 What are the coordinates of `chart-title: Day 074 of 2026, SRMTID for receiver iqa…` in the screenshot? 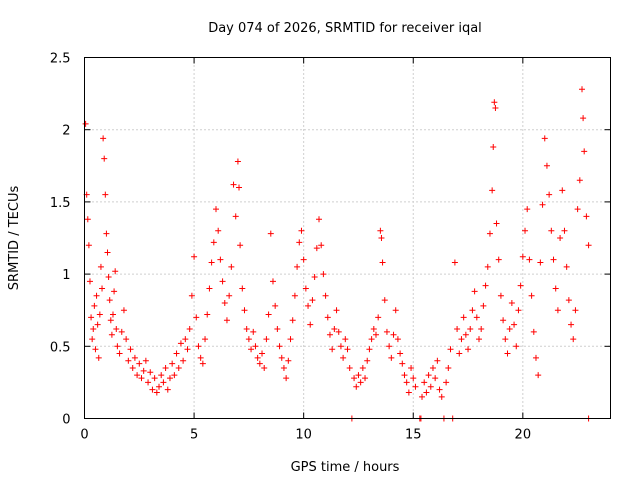 It's located at (345, 28).